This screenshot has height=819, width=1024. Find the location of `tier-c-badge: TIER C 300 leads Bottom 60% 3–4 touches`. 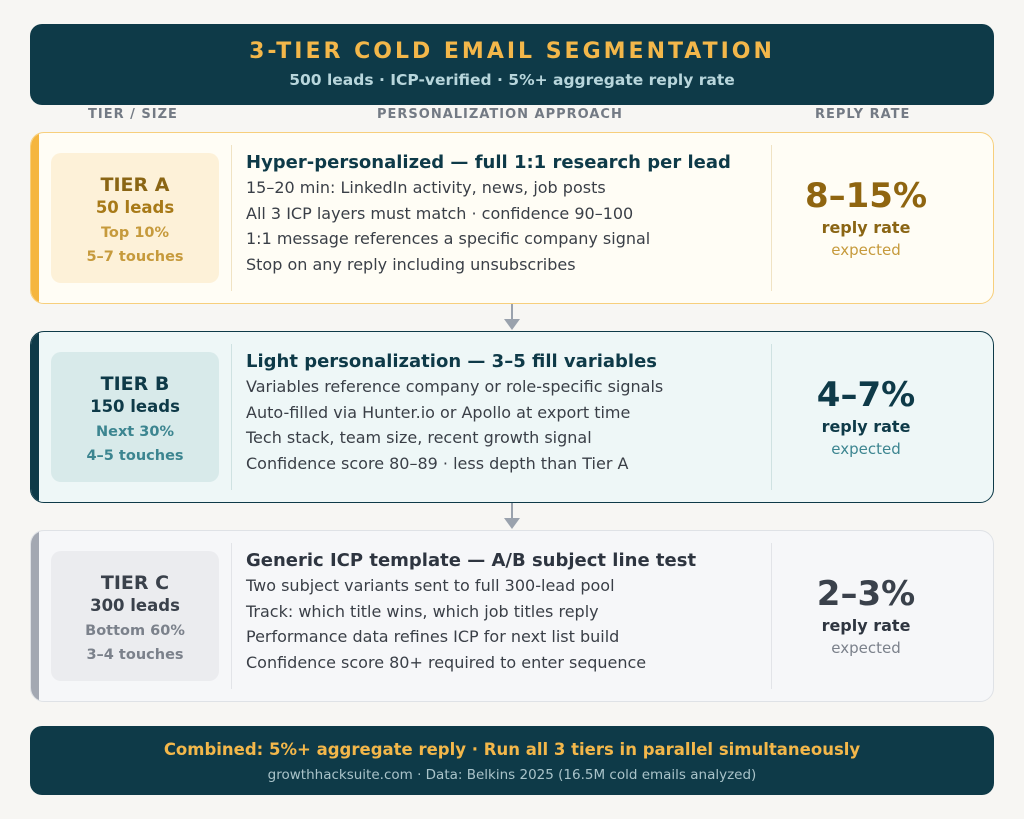

tier-c-badge: TIER C 300 leads Bottom 60% 3–4 touches is located at coordinates (135, 616).